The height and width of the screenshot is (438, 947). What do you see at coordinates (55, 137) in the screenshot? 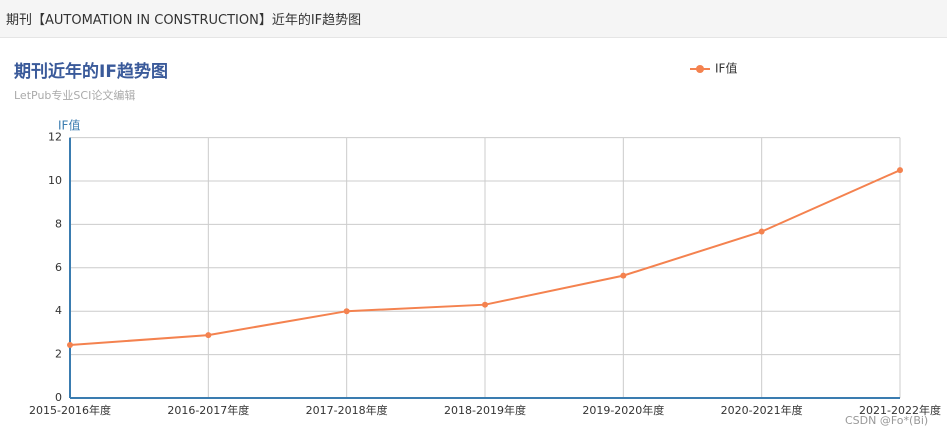
I see `y-tick-label: 12` at bounding box center [55, 137].